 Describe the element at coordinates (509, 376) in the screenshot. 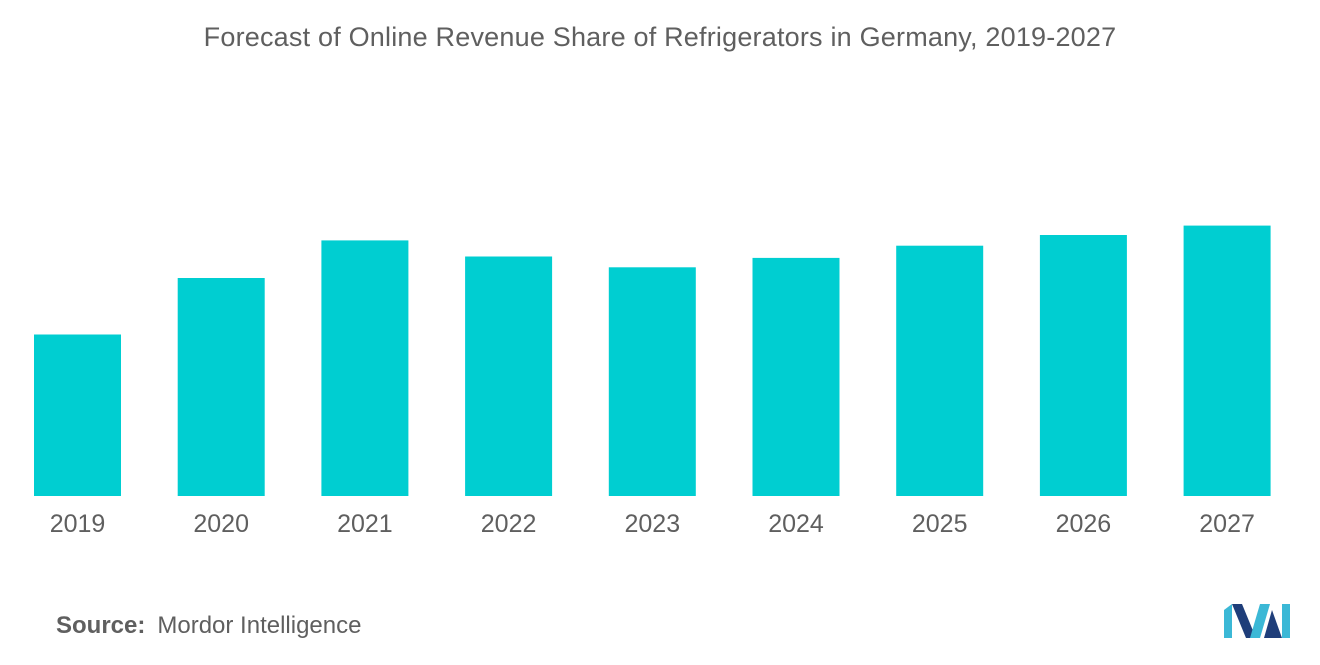

I see `bar-2022` at that location.